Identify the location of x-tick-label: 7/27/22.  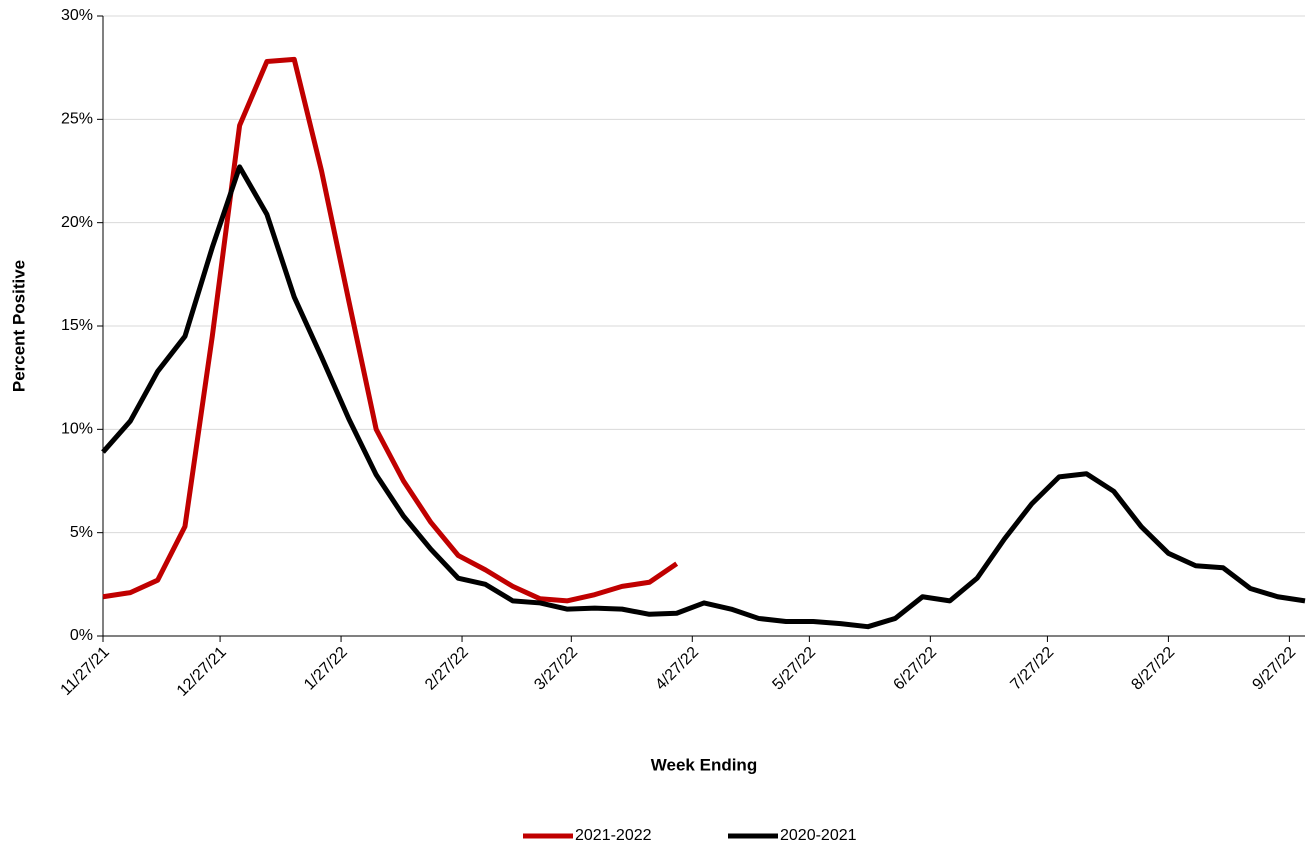
(1032, 669).